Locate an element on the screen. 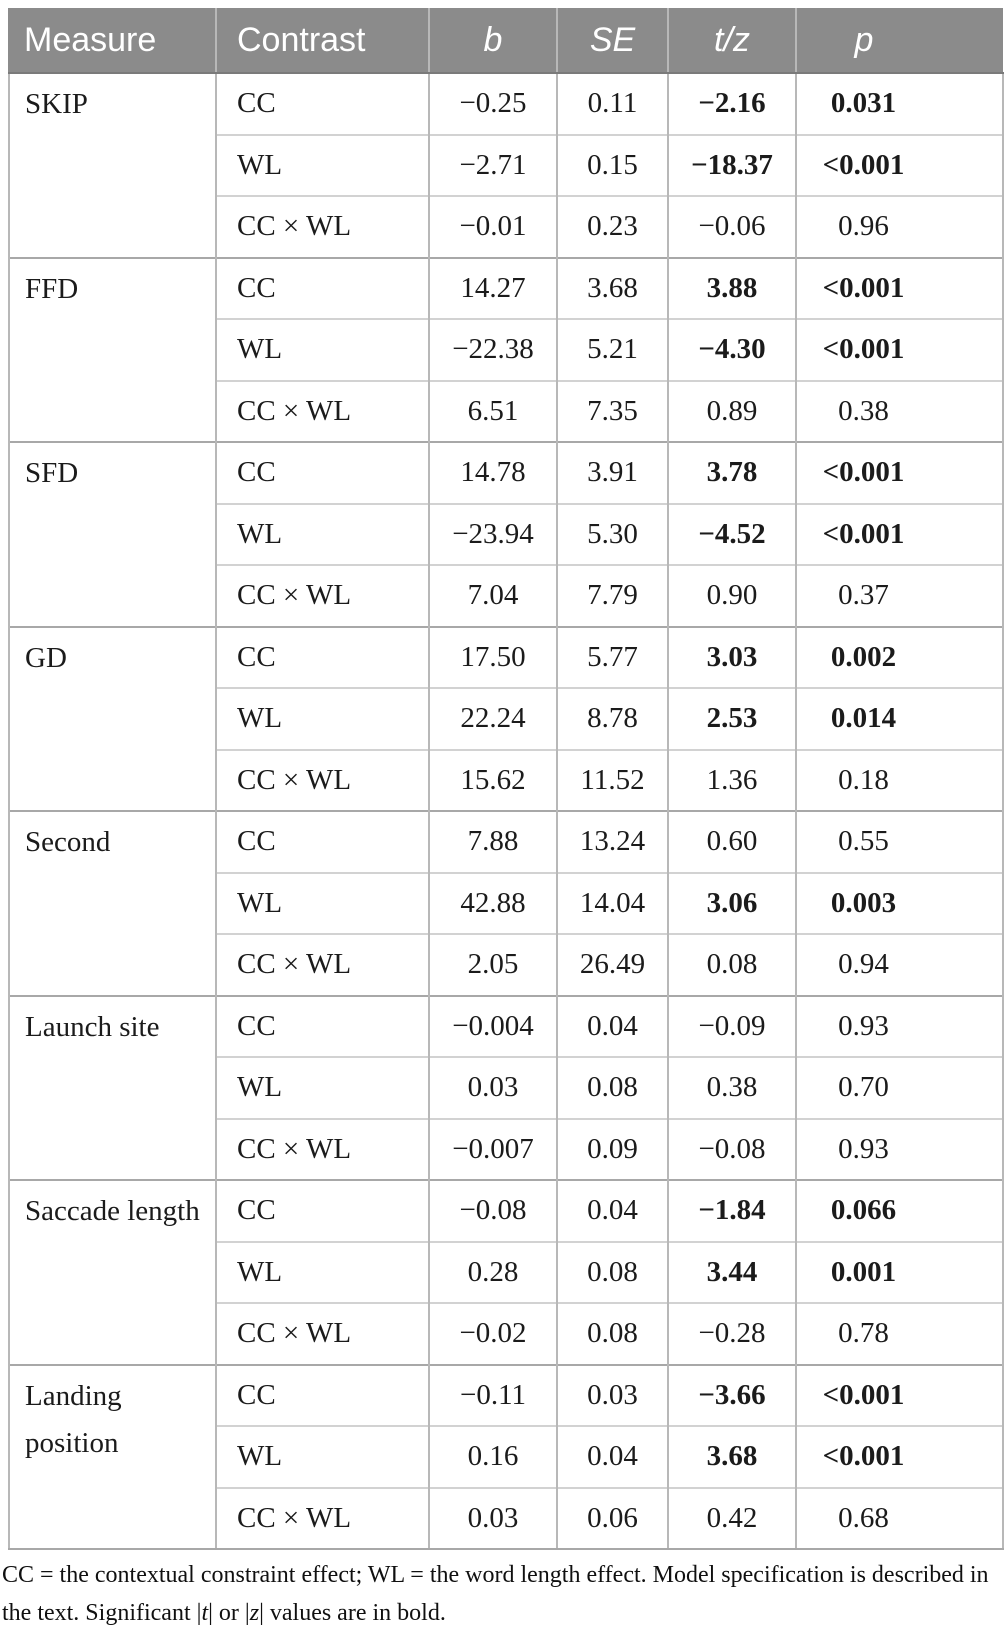  tz-value: 3.03 is located at coordinates (731, 656).